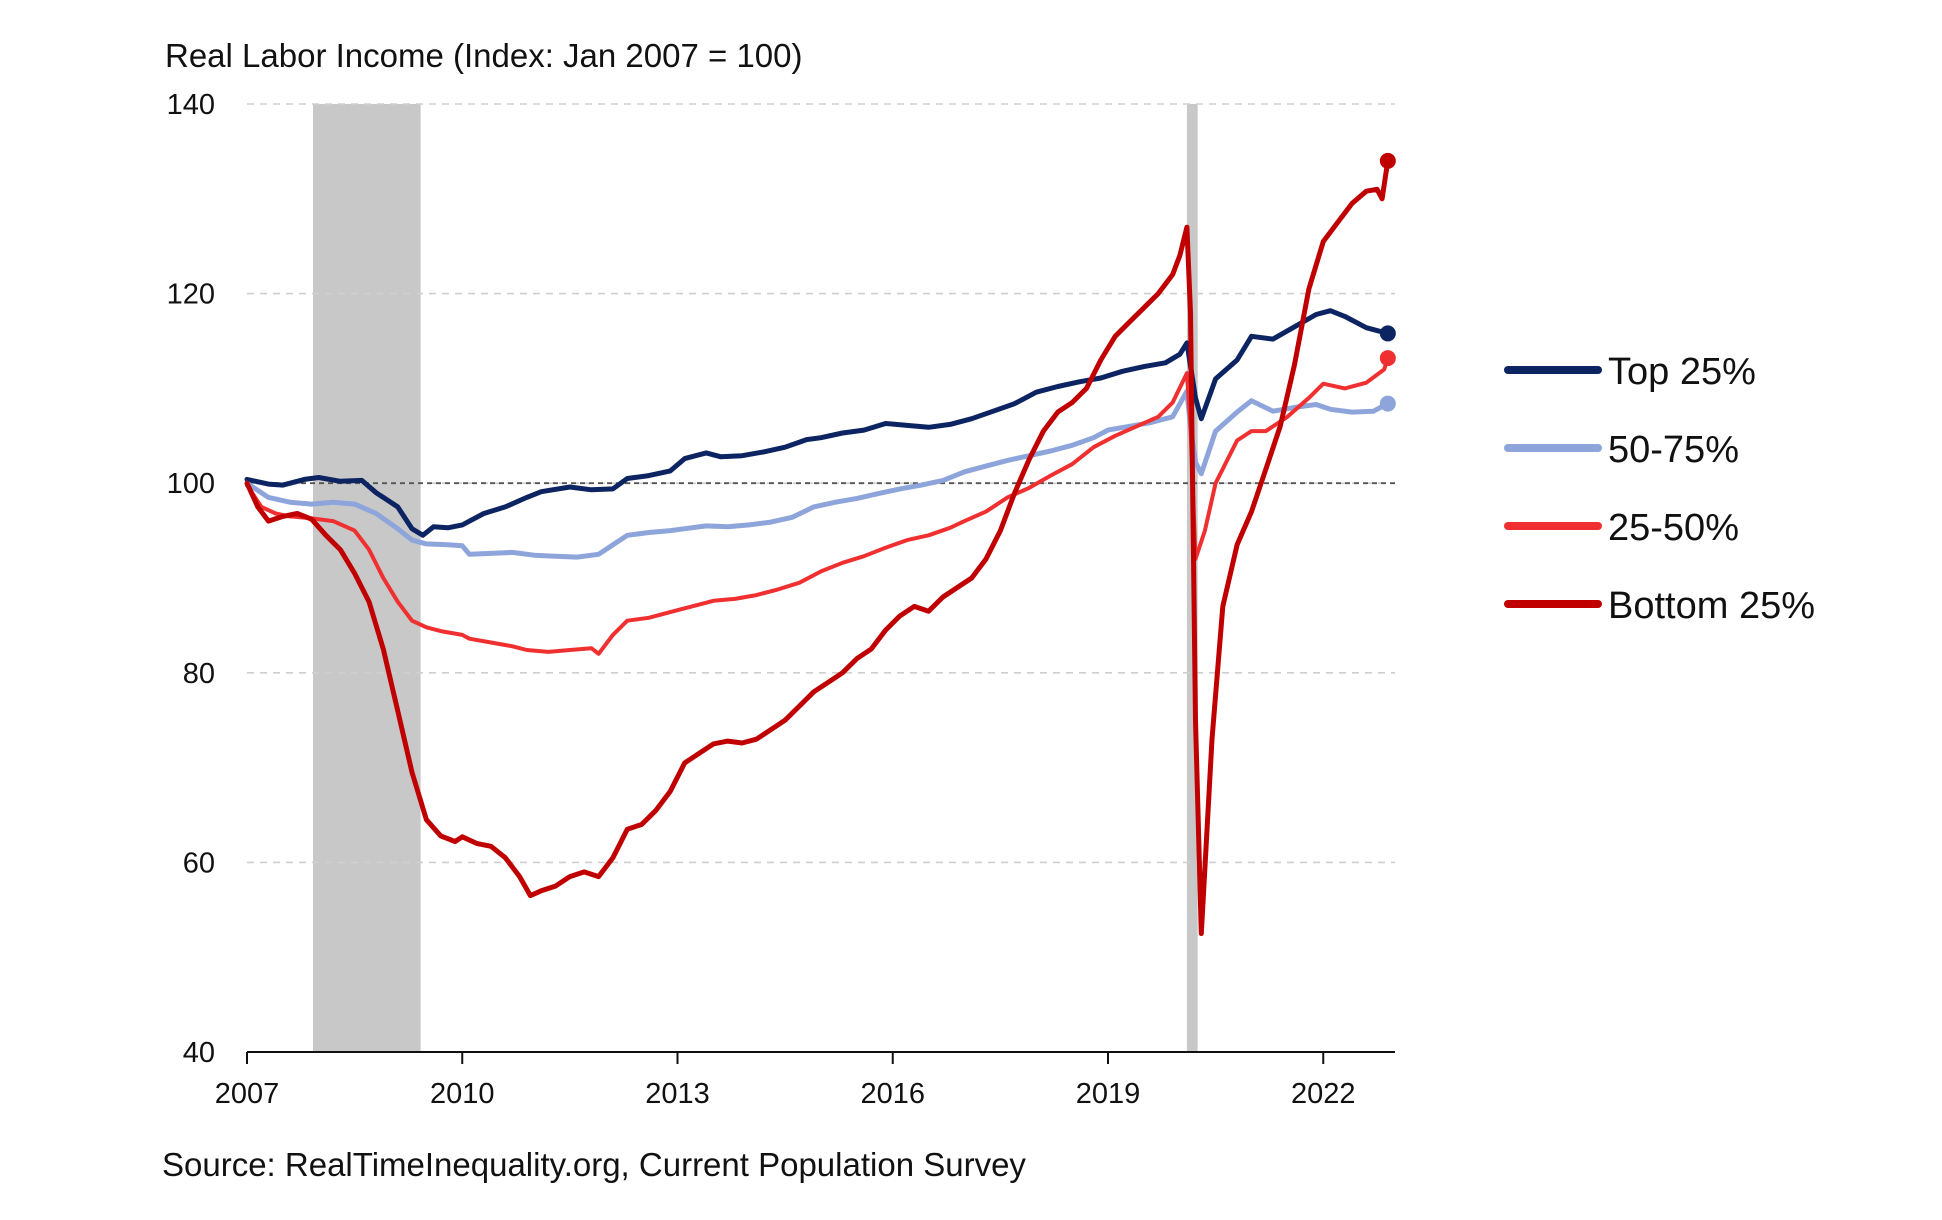 Image resolution: width=1942 pixels, height=1220 pixels. I want to click on y-tick-label-100: 100, so click(191, 484).